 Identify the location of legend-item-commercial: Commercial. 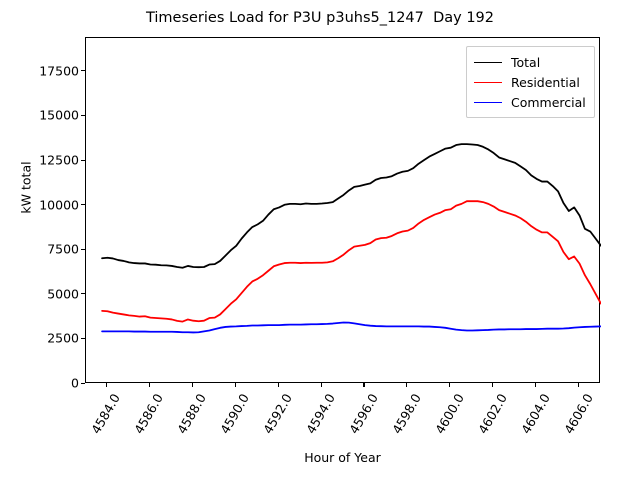
(530, 102).